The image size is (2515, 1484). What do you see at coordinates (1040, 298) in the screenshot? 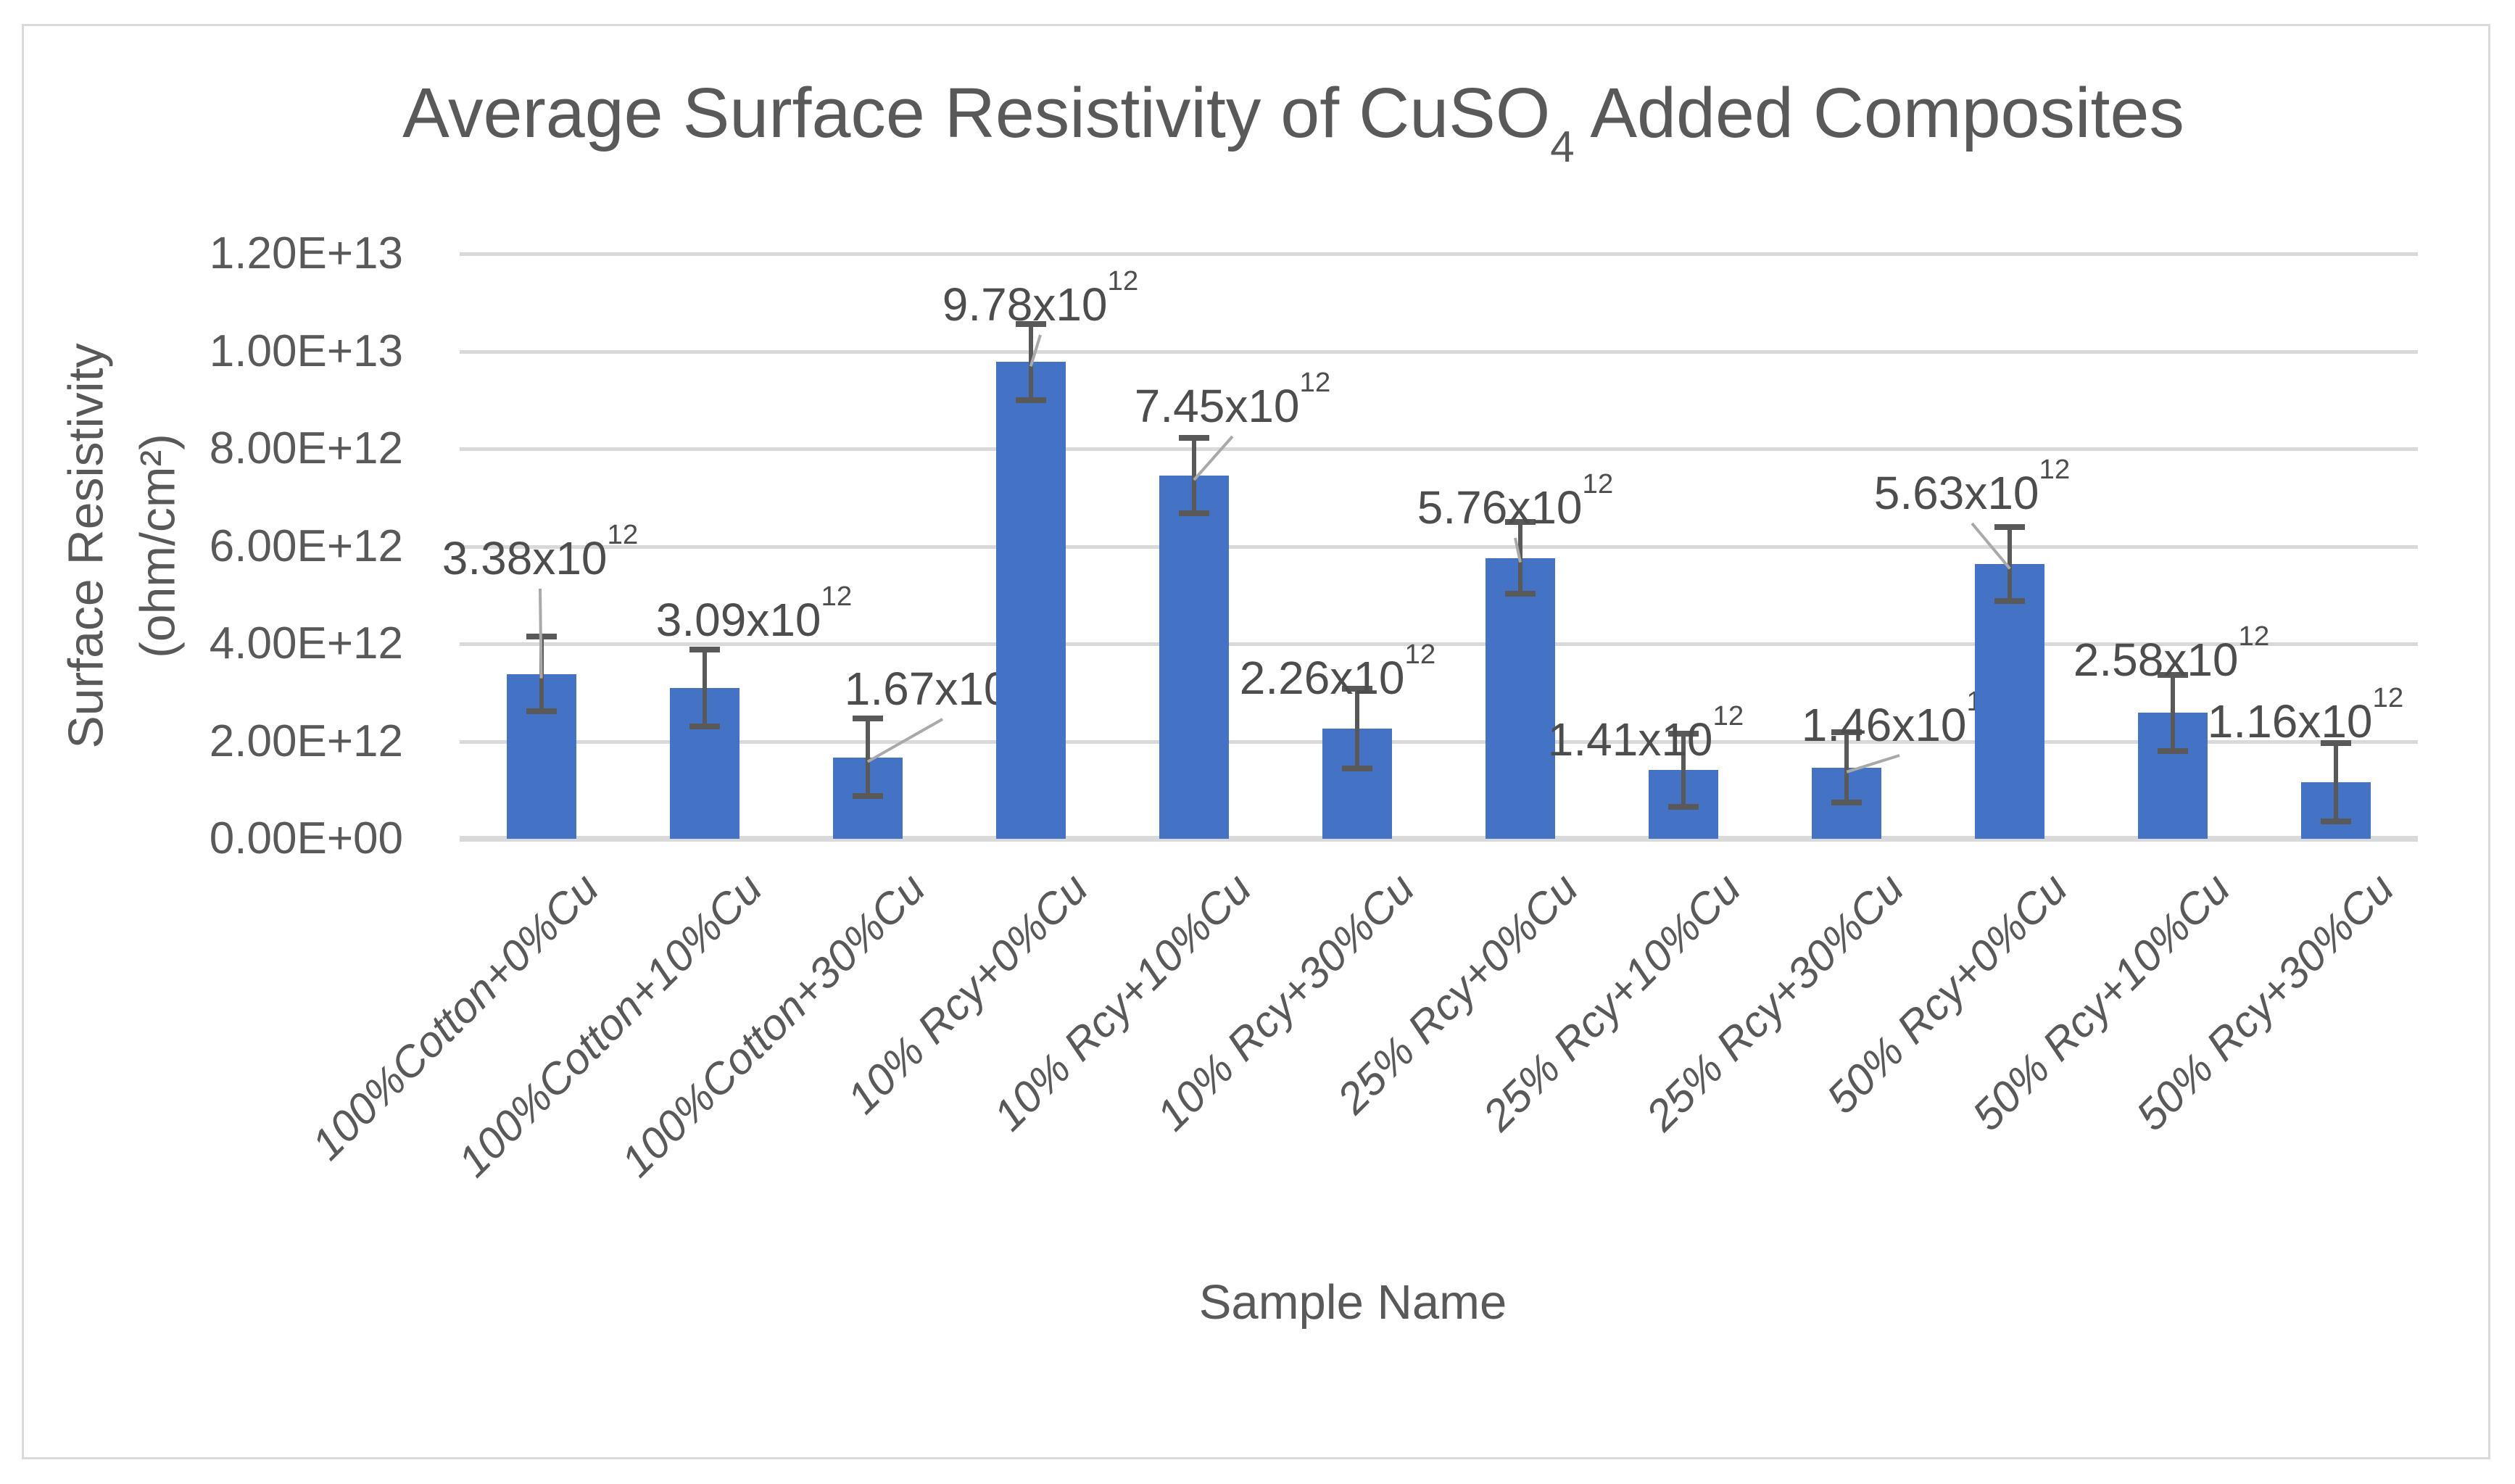
I see `data-label: 9.78x10¹²` at bounding box center [1040, 298].